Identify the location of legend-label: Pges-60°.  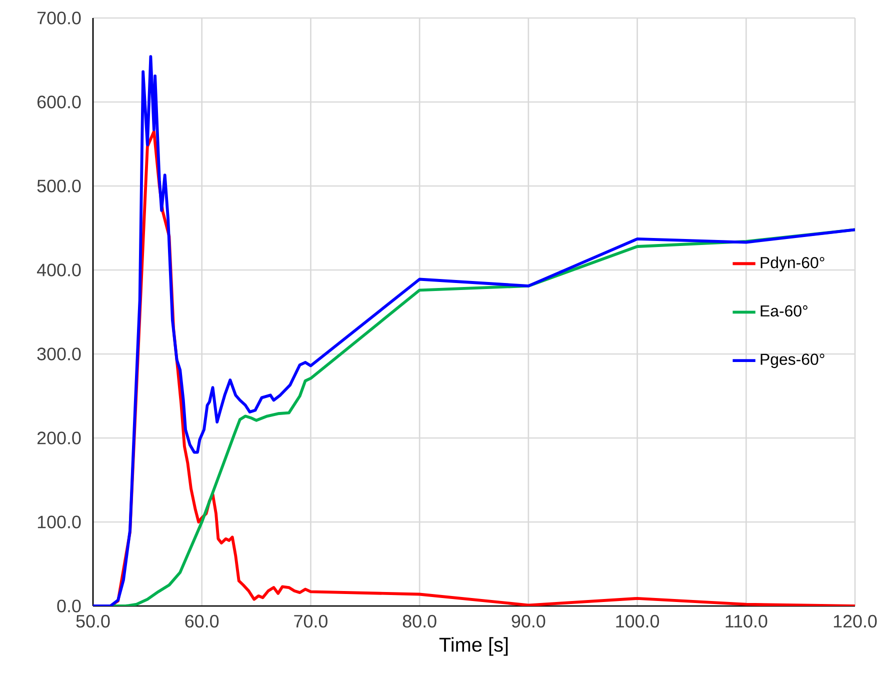
(792, 361).